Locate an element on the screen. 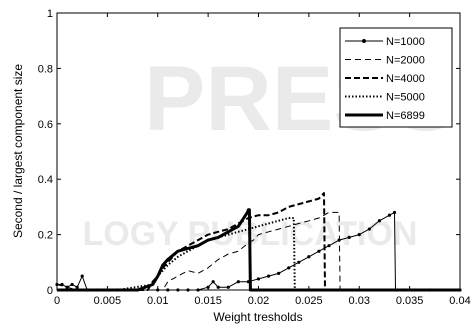 The image size is (475, 332). x-tick-label: 0.02 is located at coordinates (258, 301).